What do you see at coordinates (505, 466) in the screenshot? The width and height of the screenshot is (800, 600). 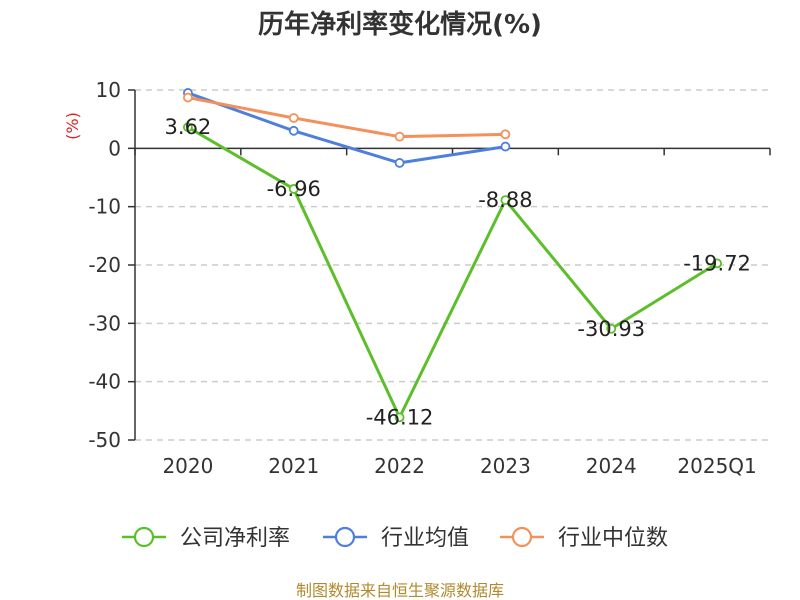 I see `x-tick-label: 2023` at bounding box center [505, 466].